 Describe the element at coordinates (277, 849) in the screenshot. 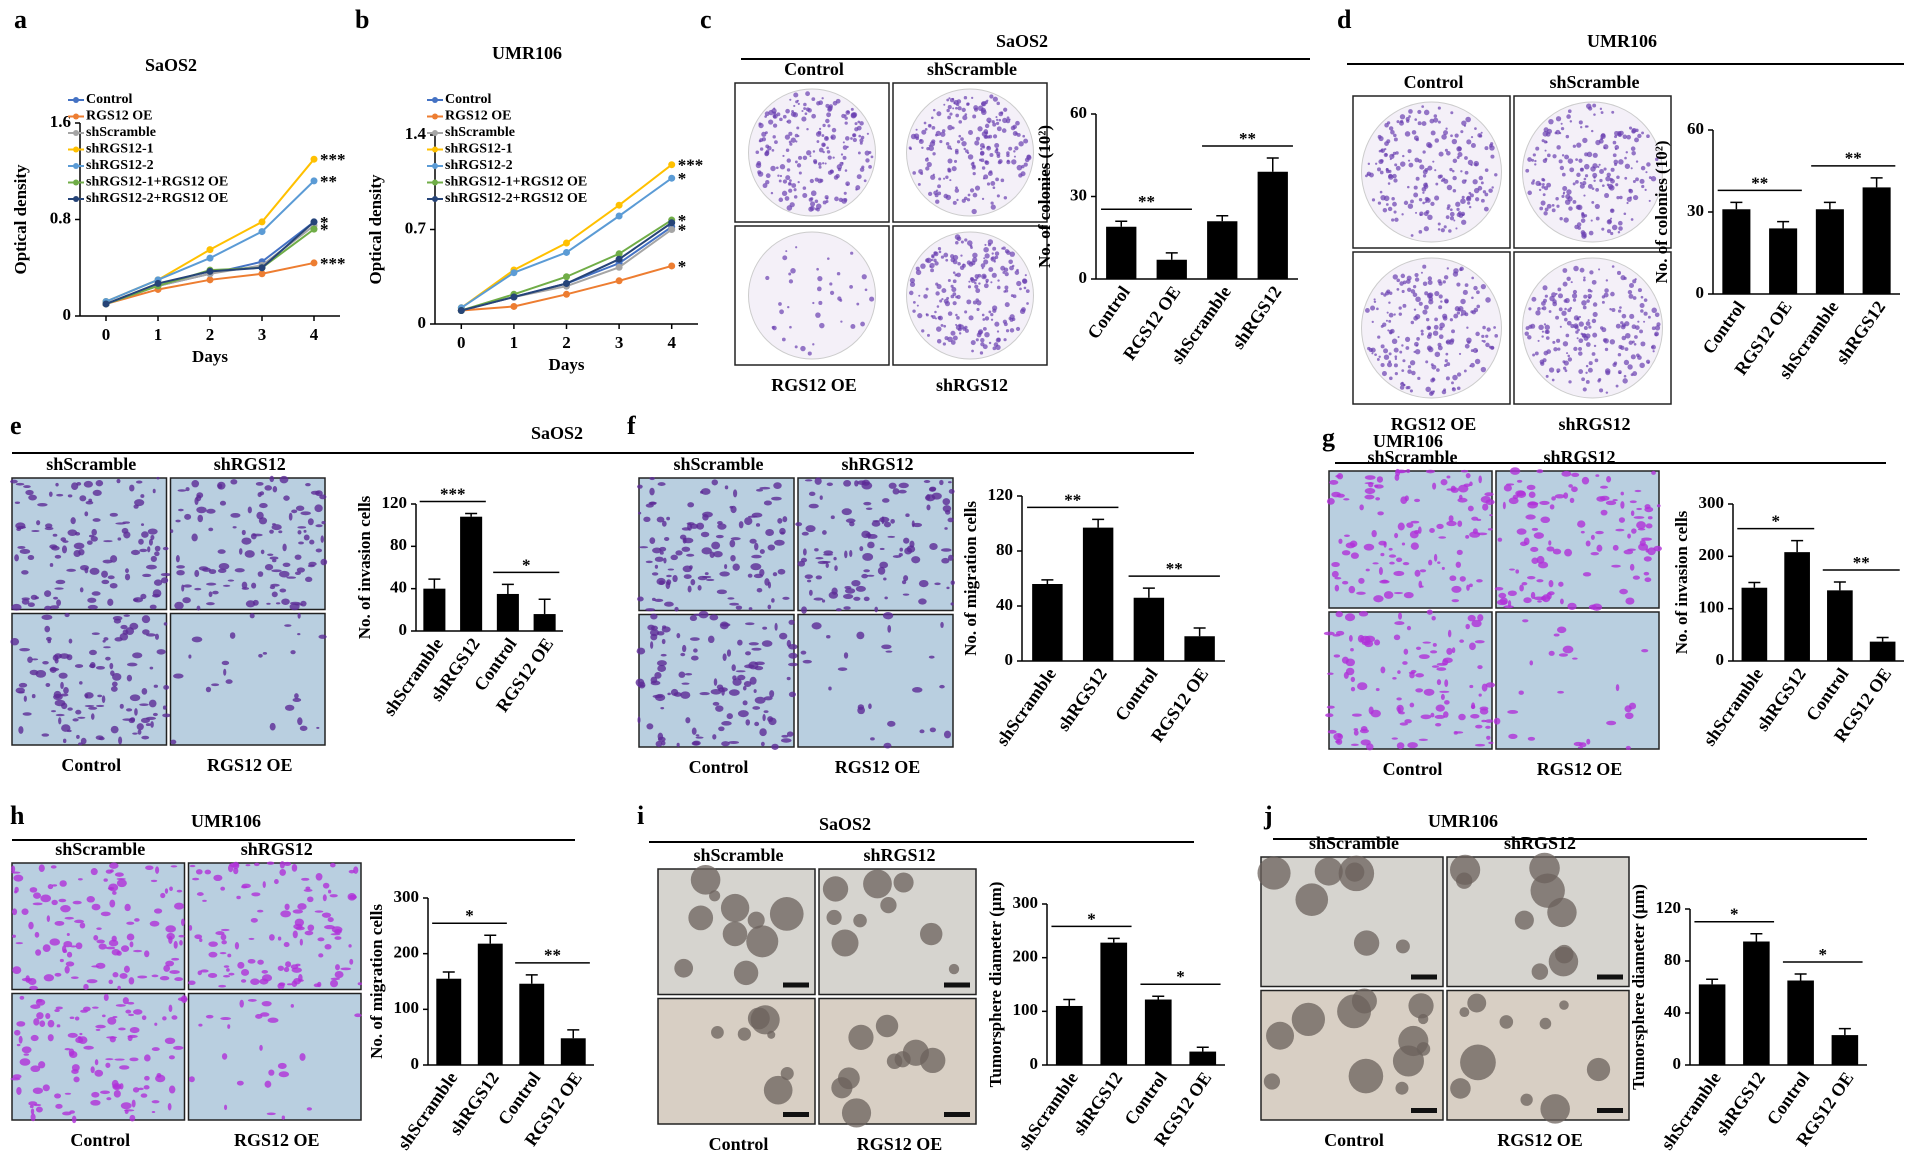

I see `image-label: shRGS12` at that location.